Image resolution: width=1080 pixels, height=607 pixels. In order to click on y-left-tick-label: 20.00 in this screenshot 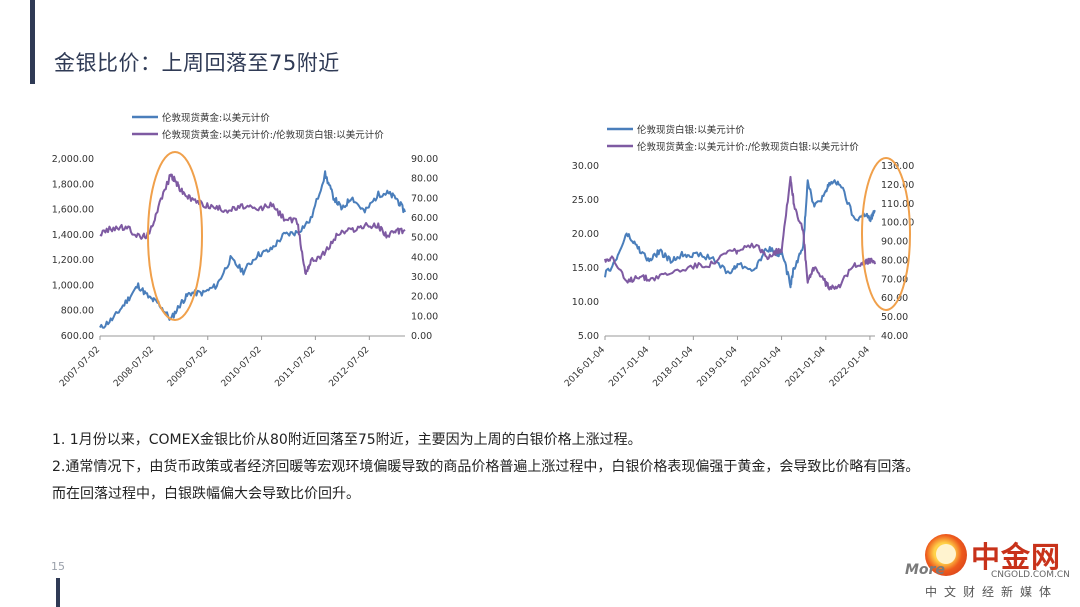, I will do `click(585, 234)`.